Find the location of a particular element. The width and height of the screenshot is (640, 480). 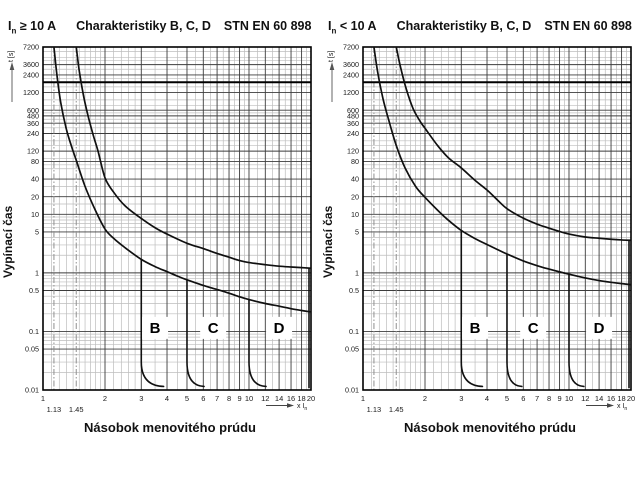

characteristics-name: Charakteristiky B, C, D is located at coordinates (464, 26).